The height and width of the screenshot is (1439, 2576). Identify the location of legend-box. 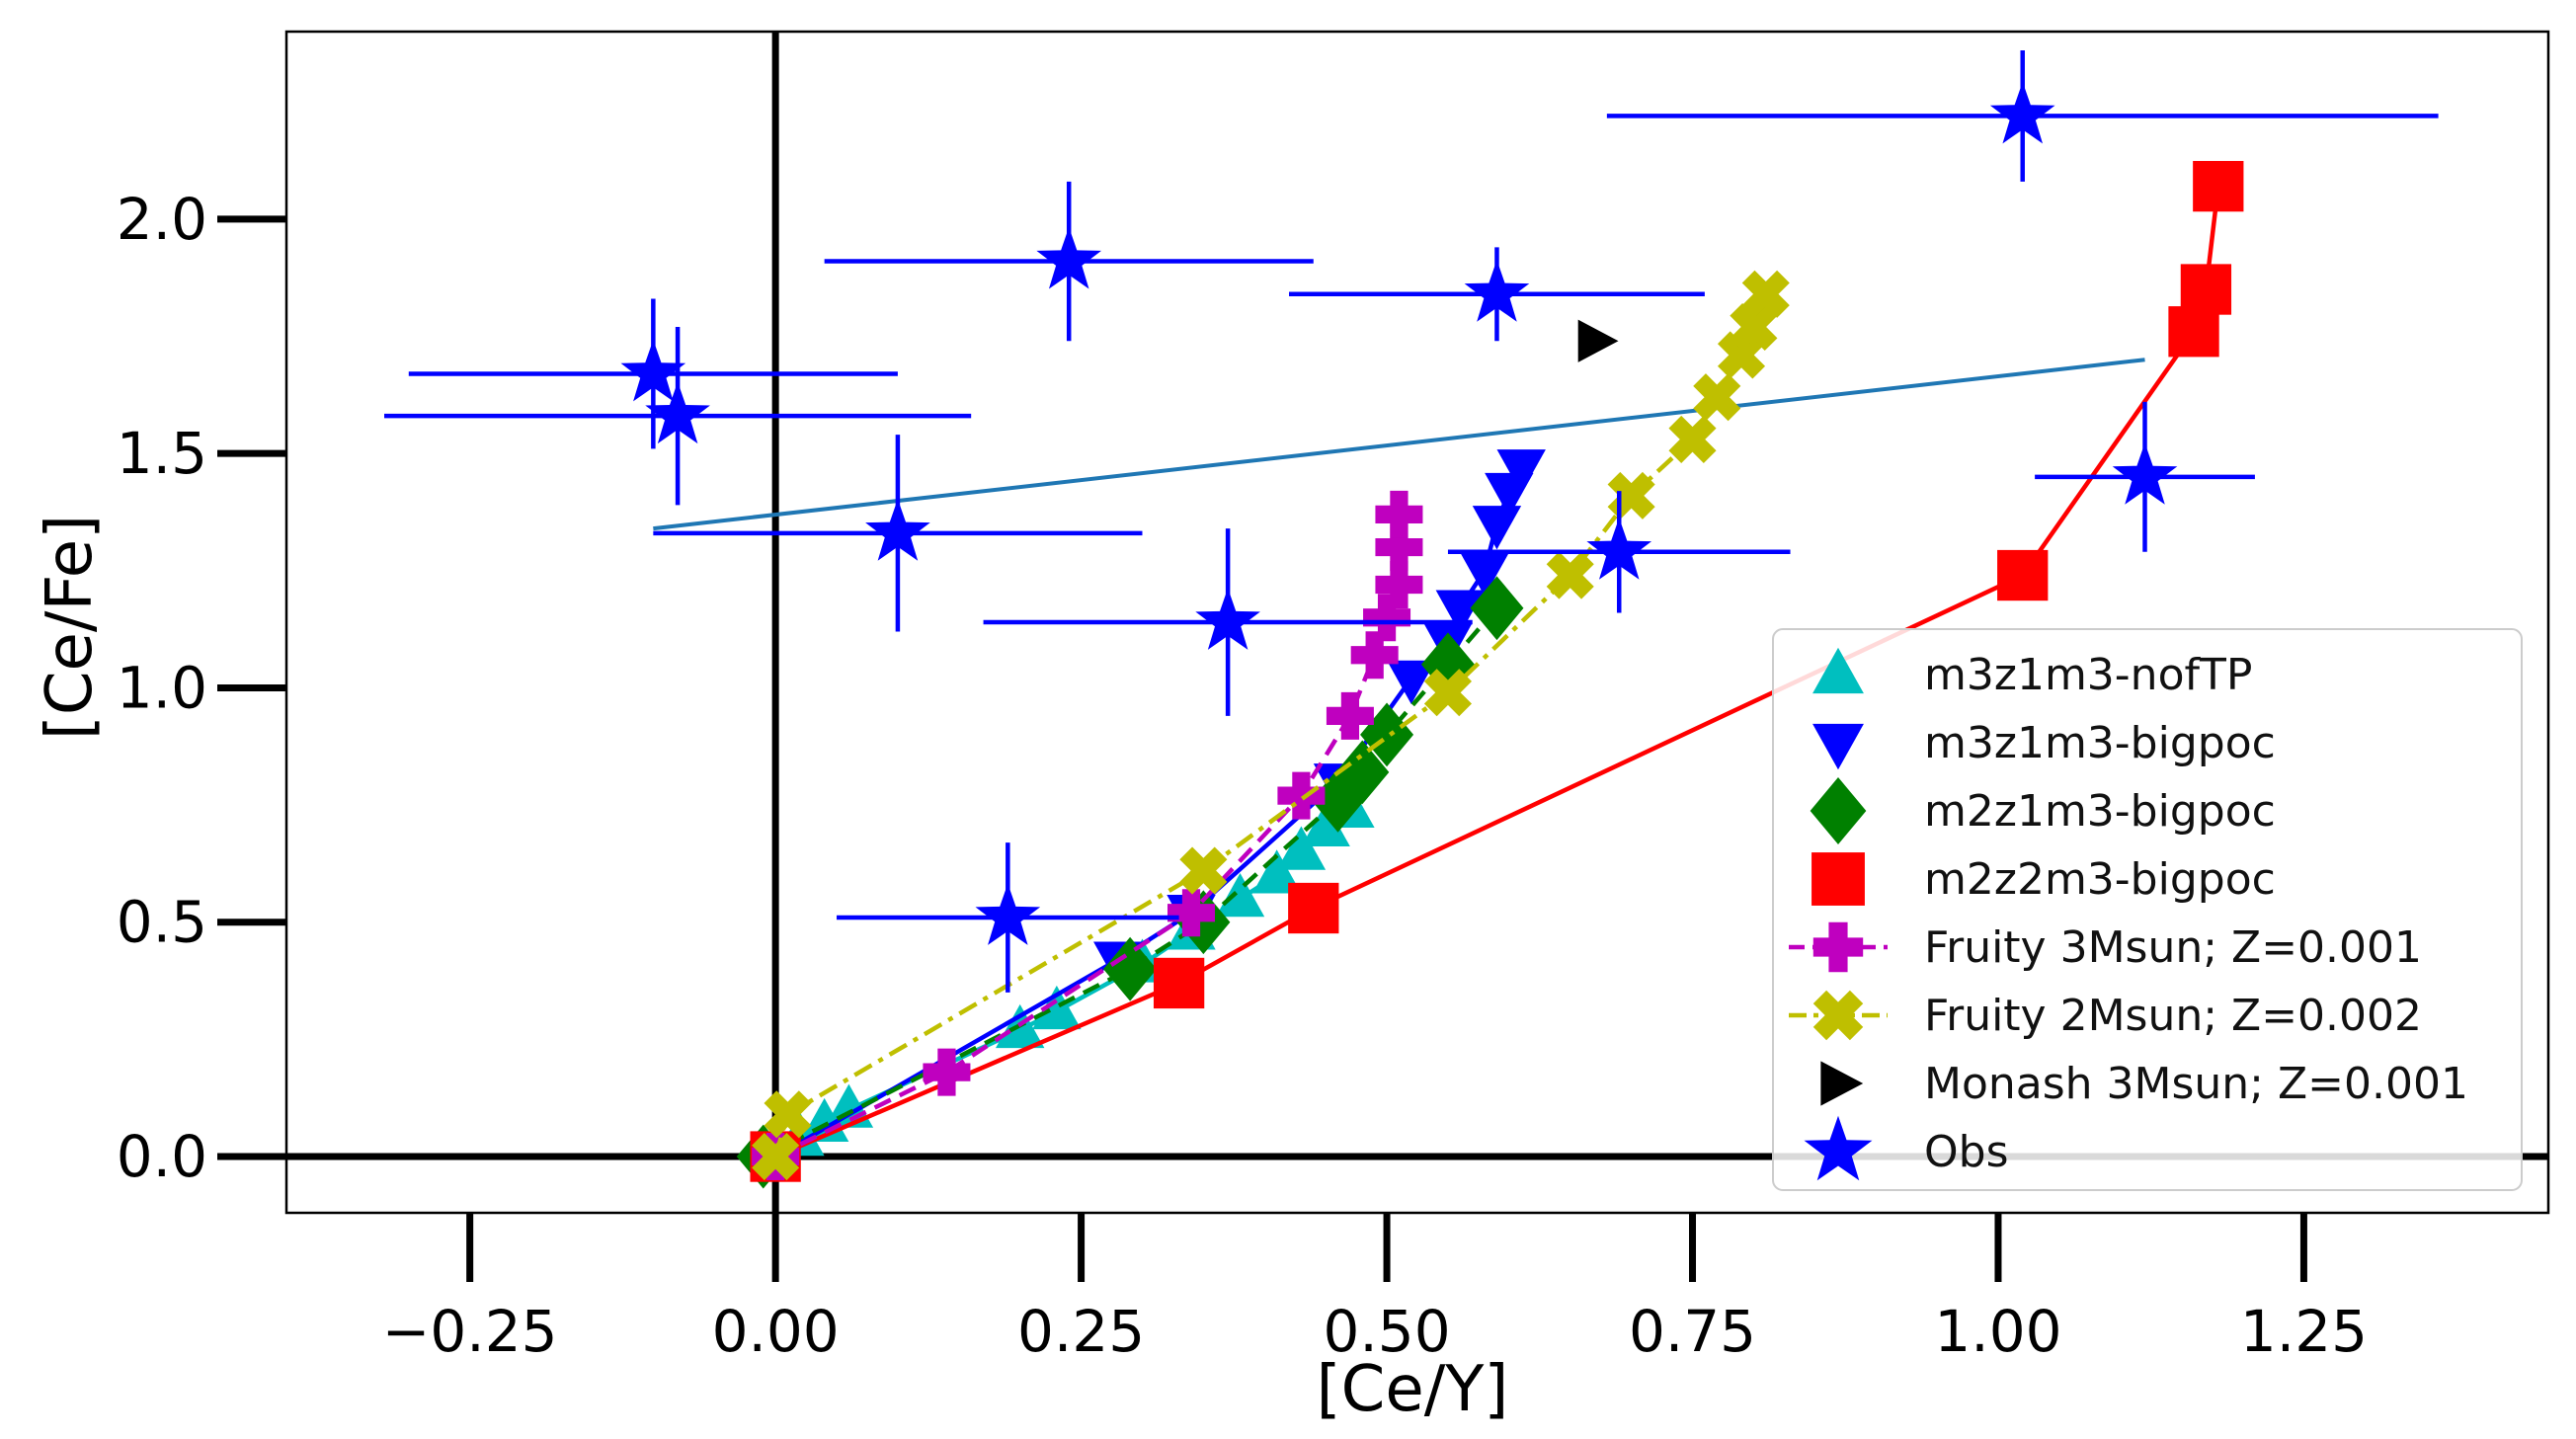
(2147, 909).